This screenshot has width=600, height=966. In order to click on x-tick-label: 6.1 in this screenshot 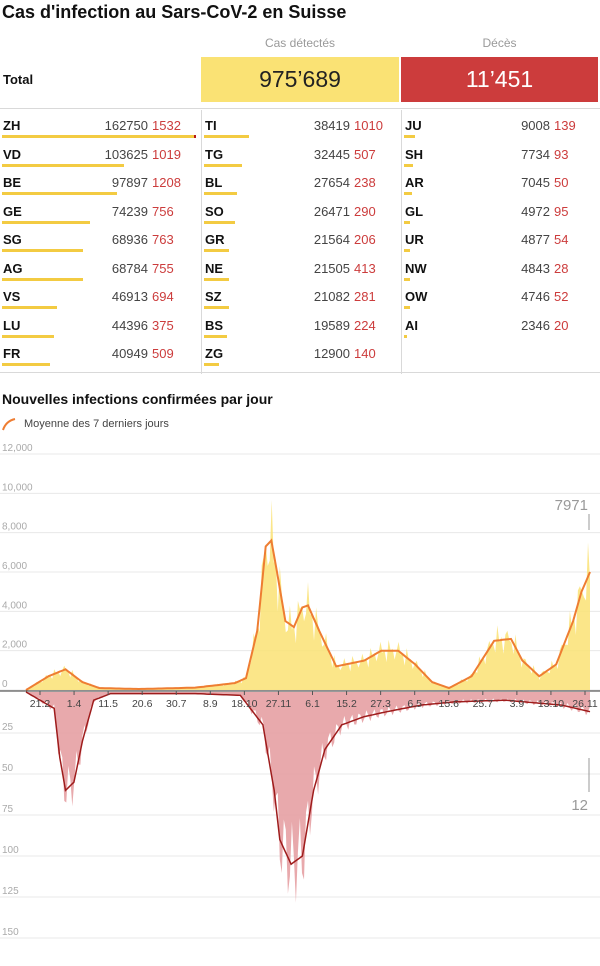, I will do `click(312, 704)`.